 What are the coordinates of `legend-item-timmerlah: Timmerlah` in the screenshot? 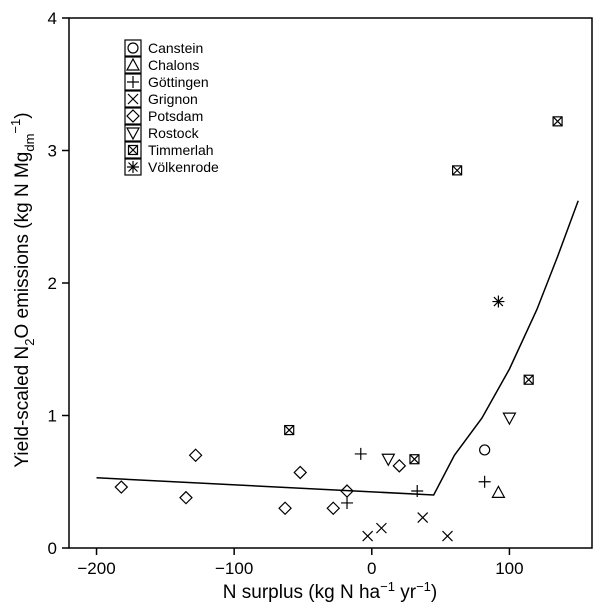 It's located at (169, 150).